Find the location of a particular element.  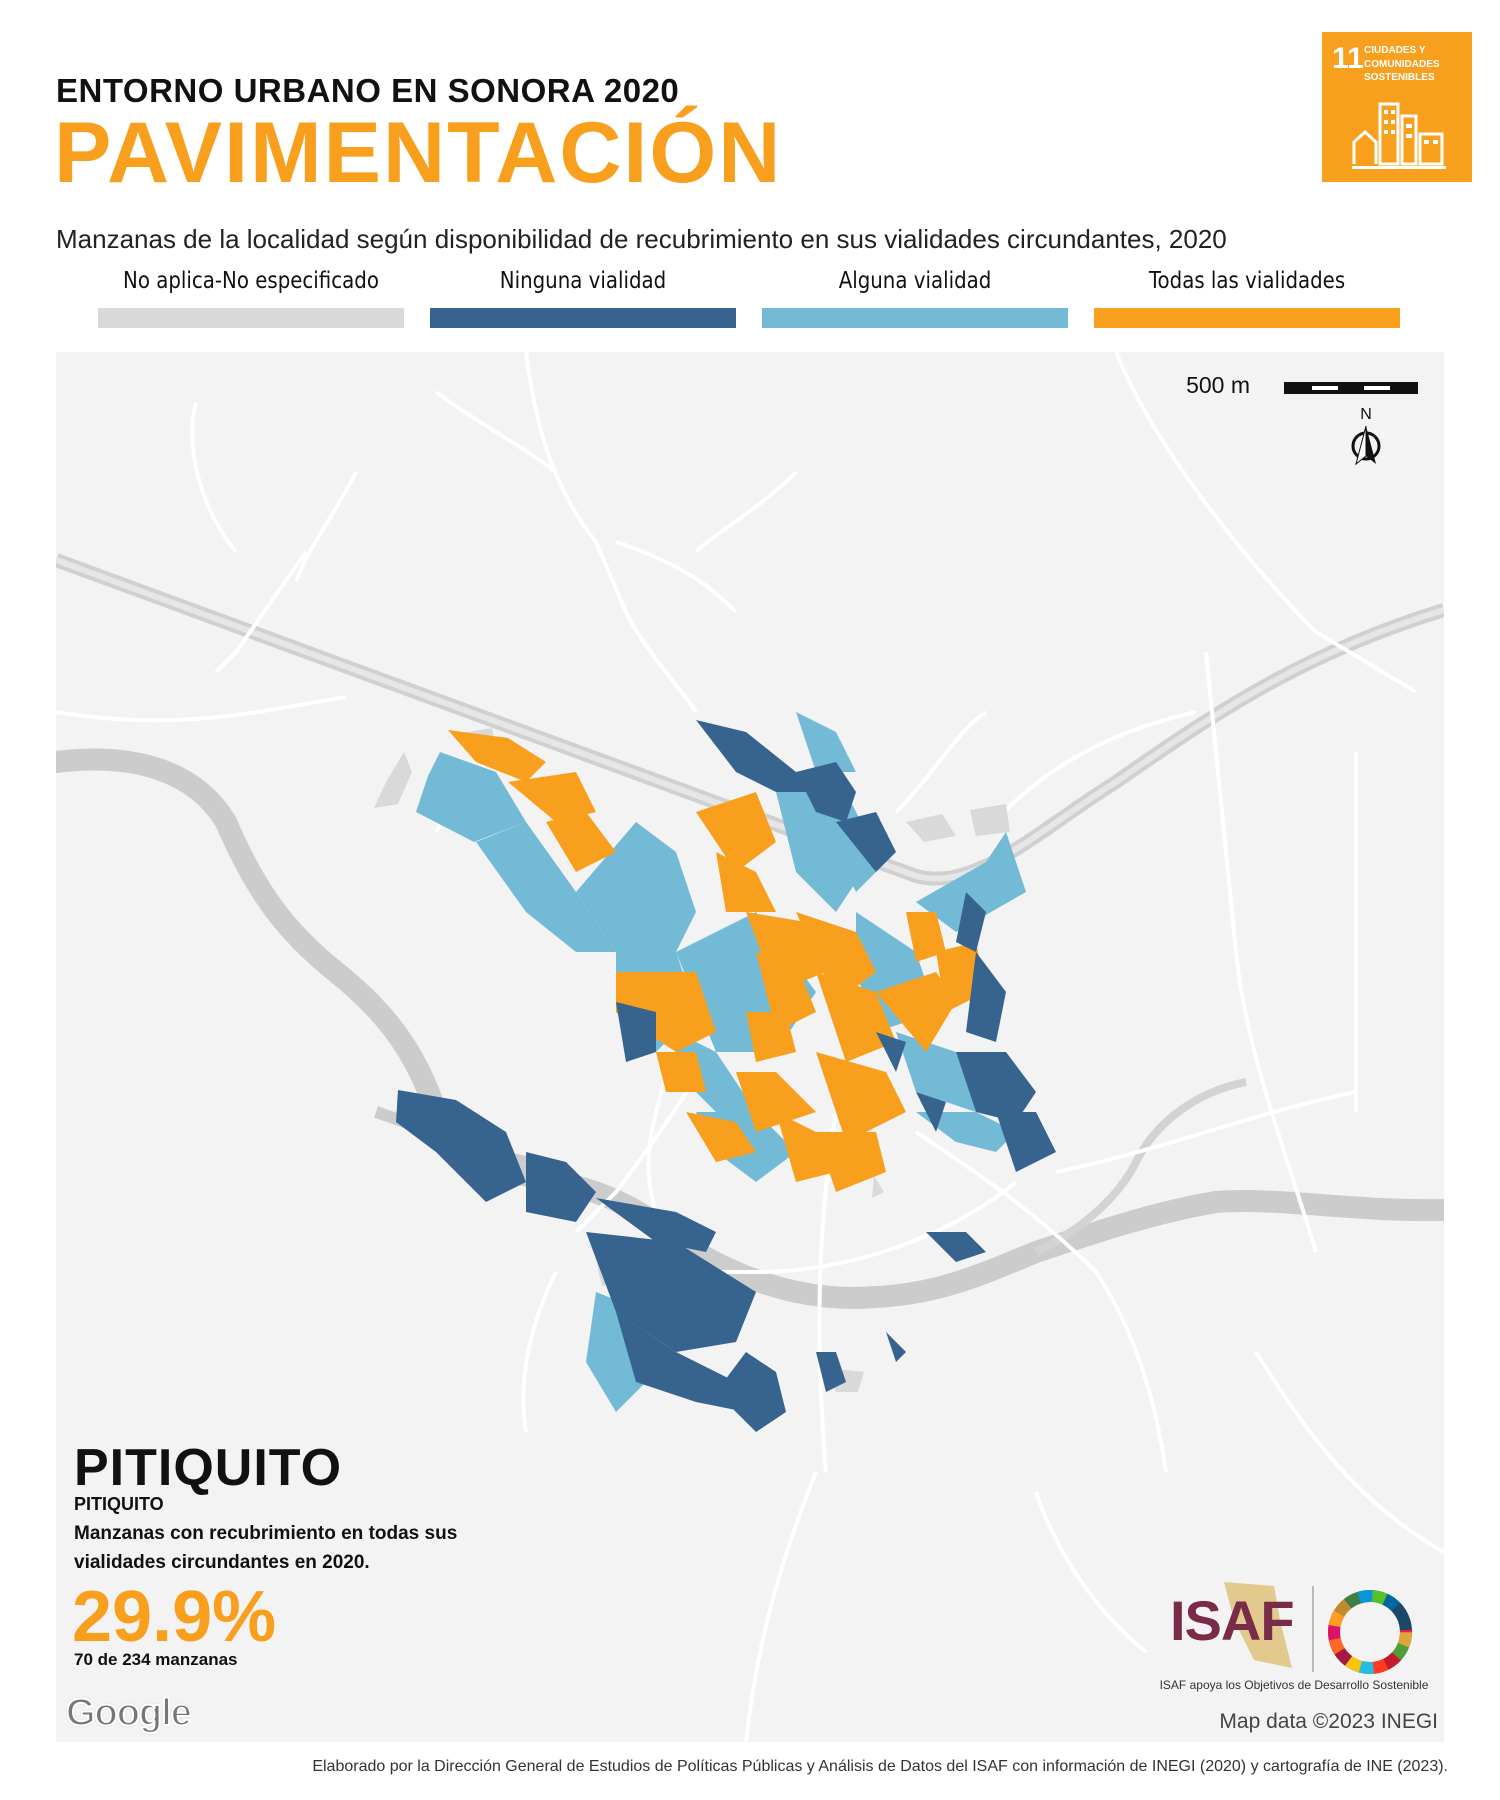

stat-percentage: 29.9% is located at coordinates (174, 1617).